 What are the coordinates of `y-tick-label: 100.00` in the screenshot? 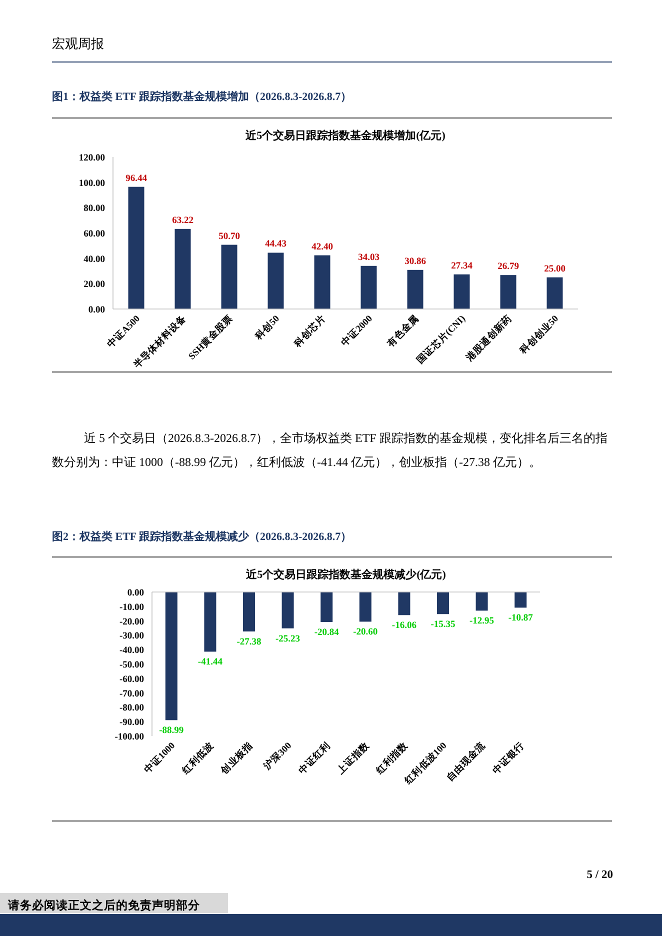 It's located at (92, 183).